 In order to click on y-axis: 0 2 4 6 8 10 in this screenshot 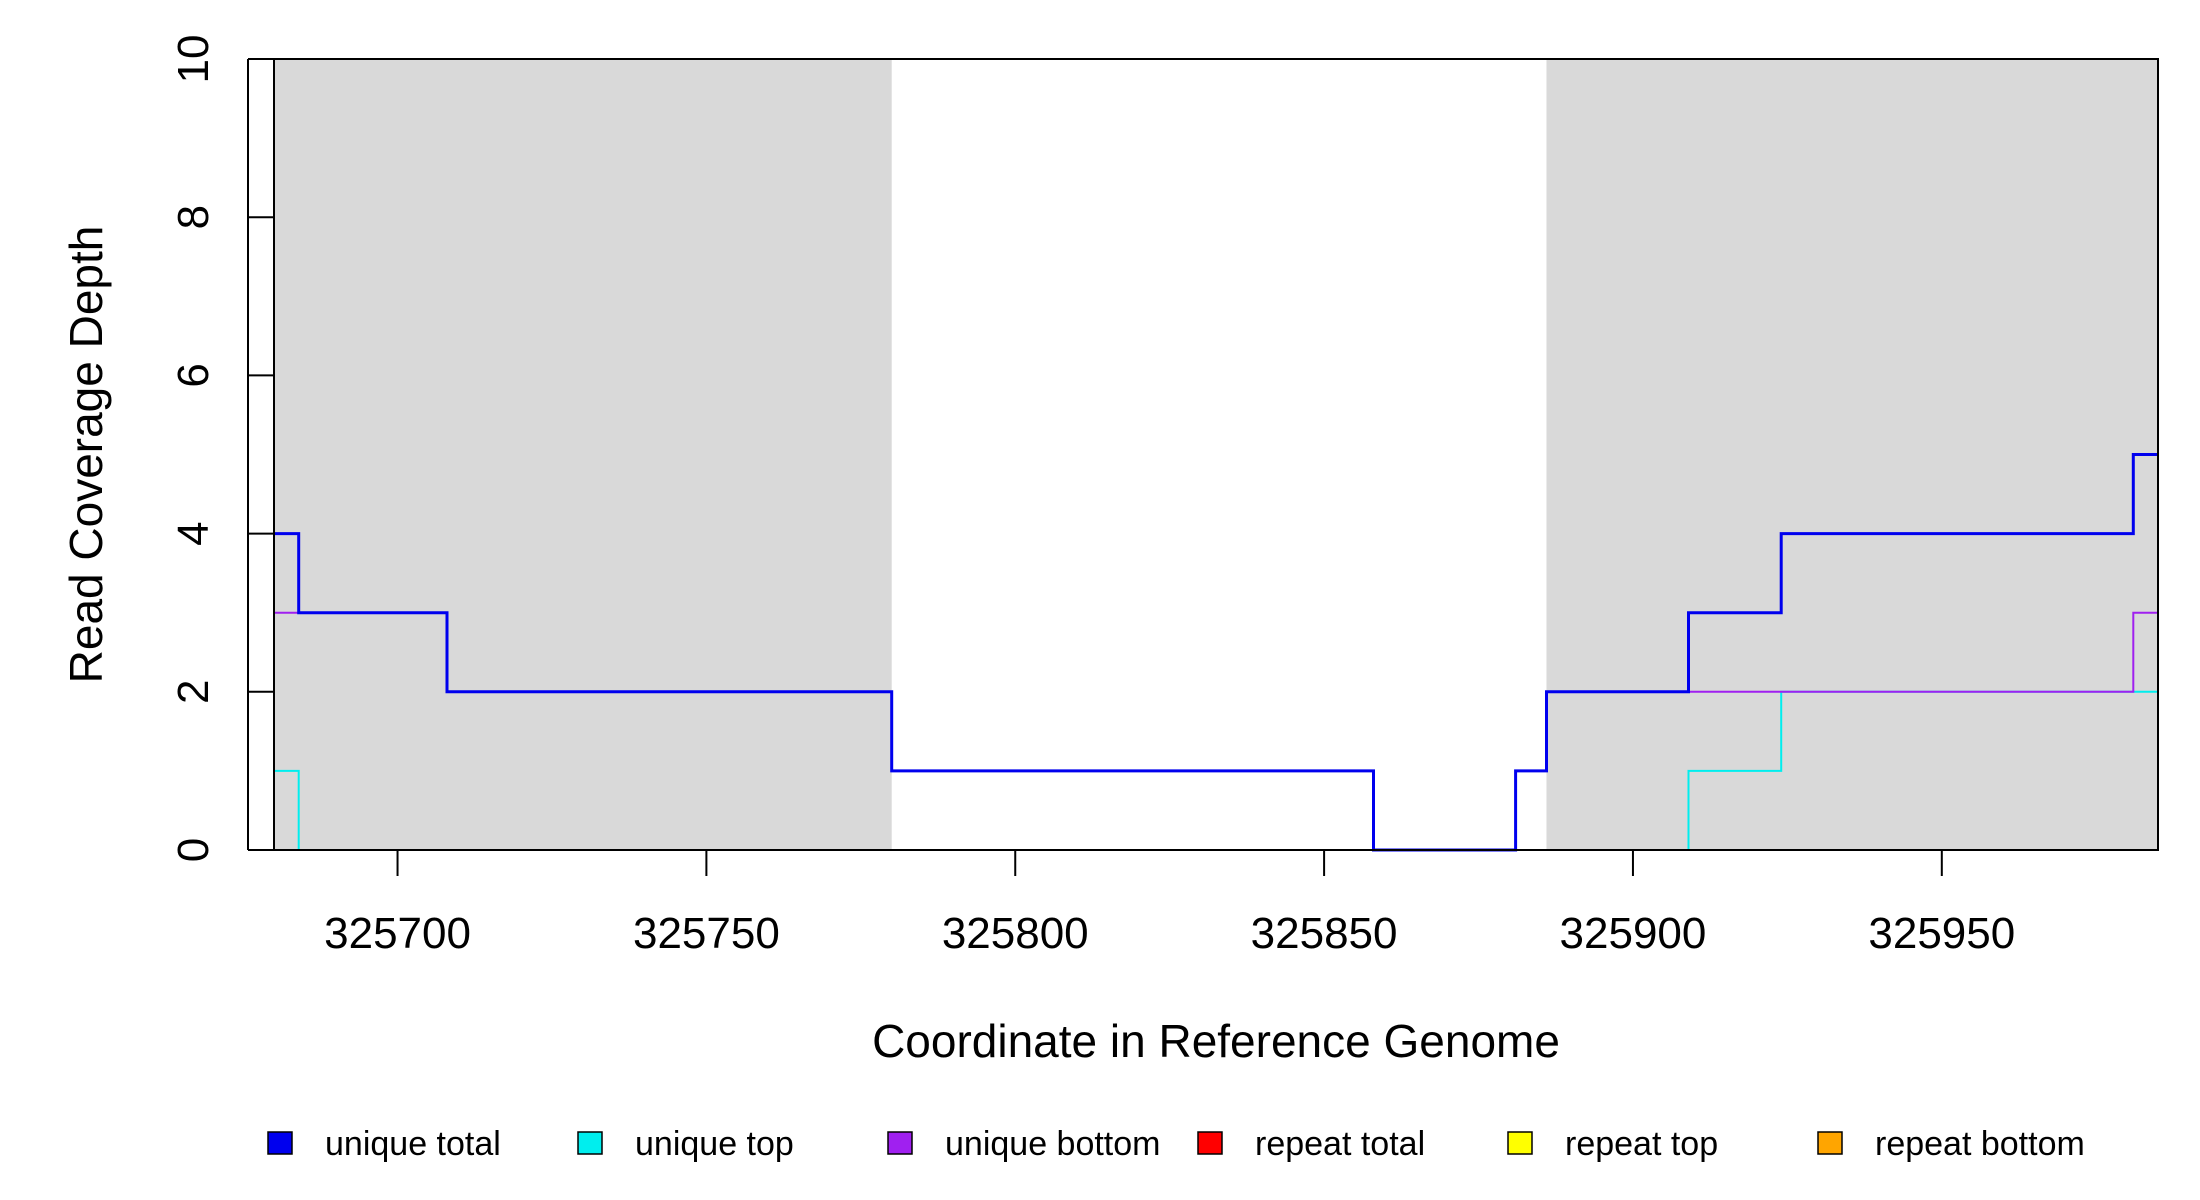, I will do `click(221, 448)`.